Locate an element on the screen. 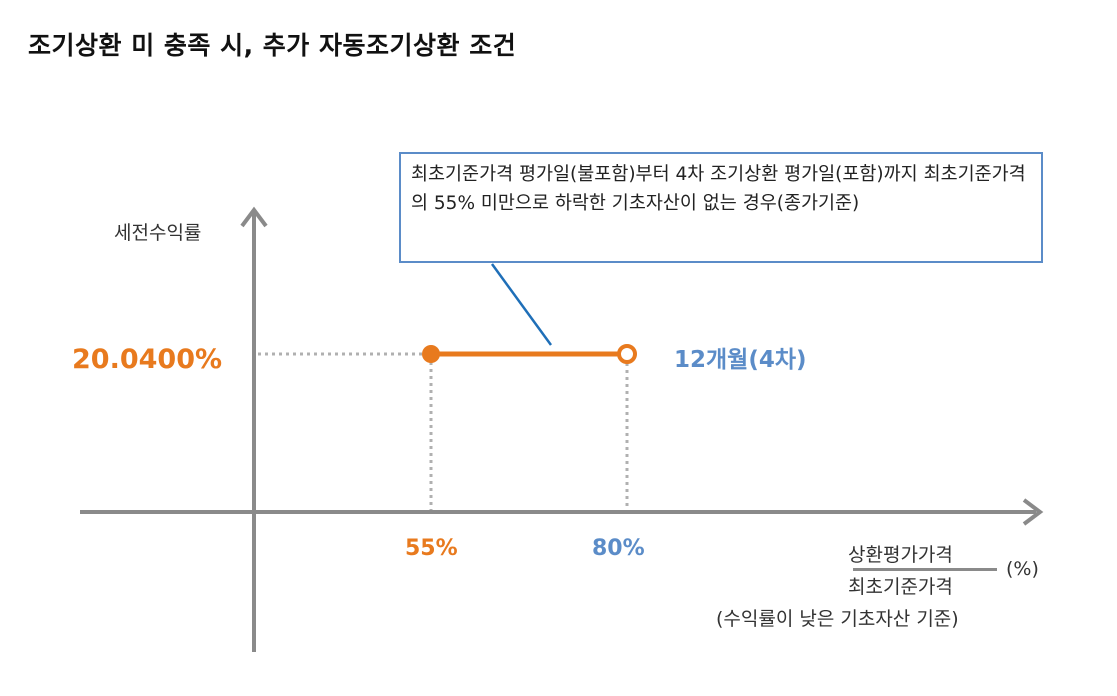 The width and height of the screenshot is (1117, 696). tick-label-80: 80% is located at coordinates (618, 548).